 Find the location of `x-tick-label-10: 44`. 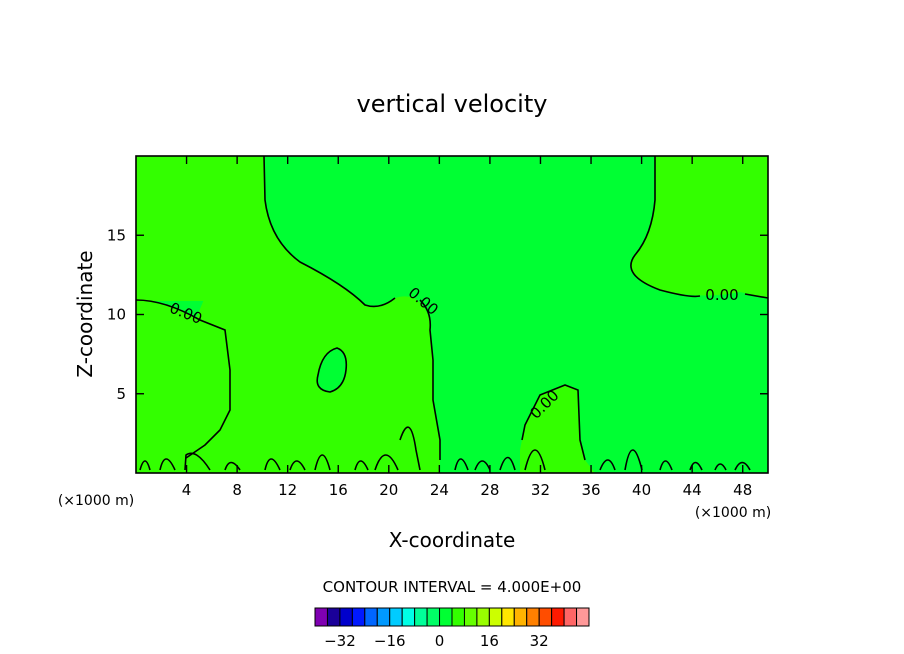

x-tick-label-10: 44 is located at coordinates (692, 490).